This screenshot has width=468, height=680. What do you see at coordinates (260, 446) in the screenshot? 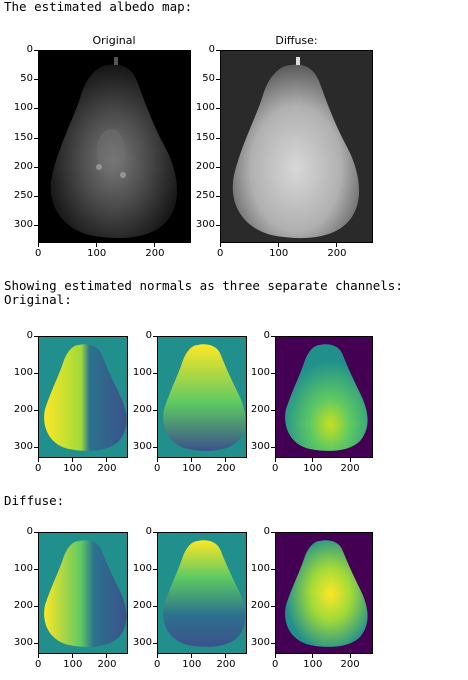
I see `normals-original-2-ytick-label: 300` at bounding box center [260, 446].